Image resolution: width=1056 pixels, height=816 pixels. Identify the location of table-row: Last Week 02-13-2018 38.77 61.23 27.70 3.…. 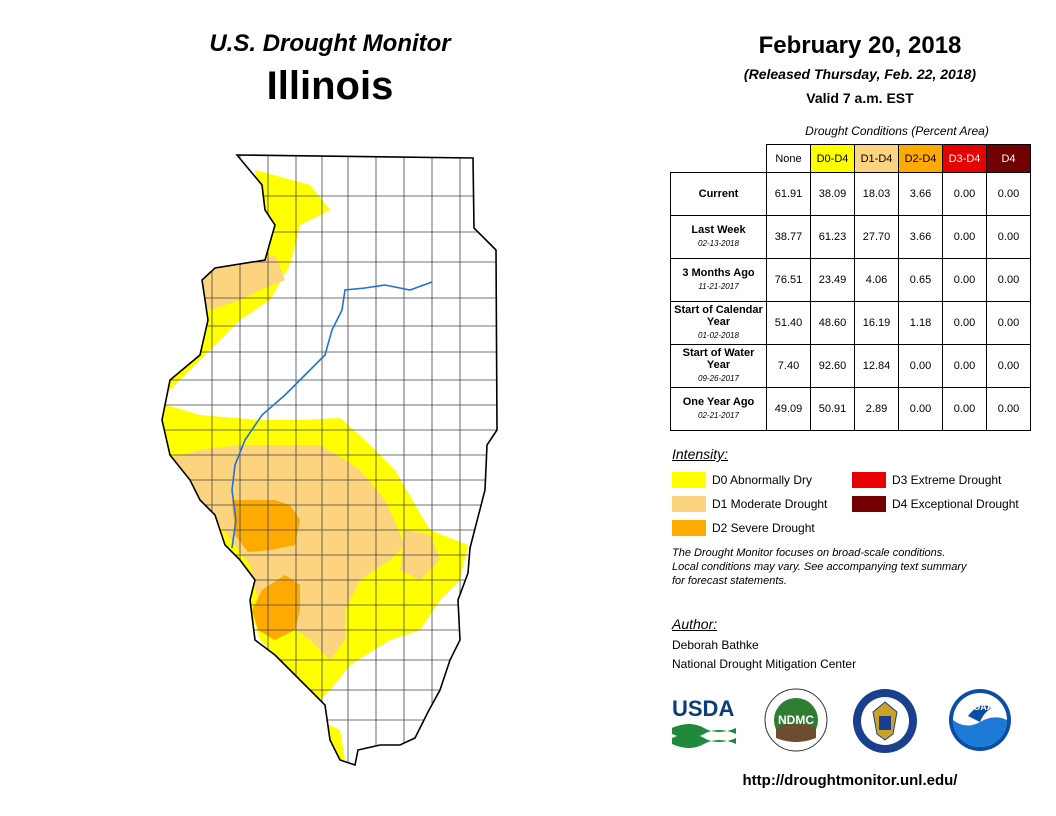
(850, 237).